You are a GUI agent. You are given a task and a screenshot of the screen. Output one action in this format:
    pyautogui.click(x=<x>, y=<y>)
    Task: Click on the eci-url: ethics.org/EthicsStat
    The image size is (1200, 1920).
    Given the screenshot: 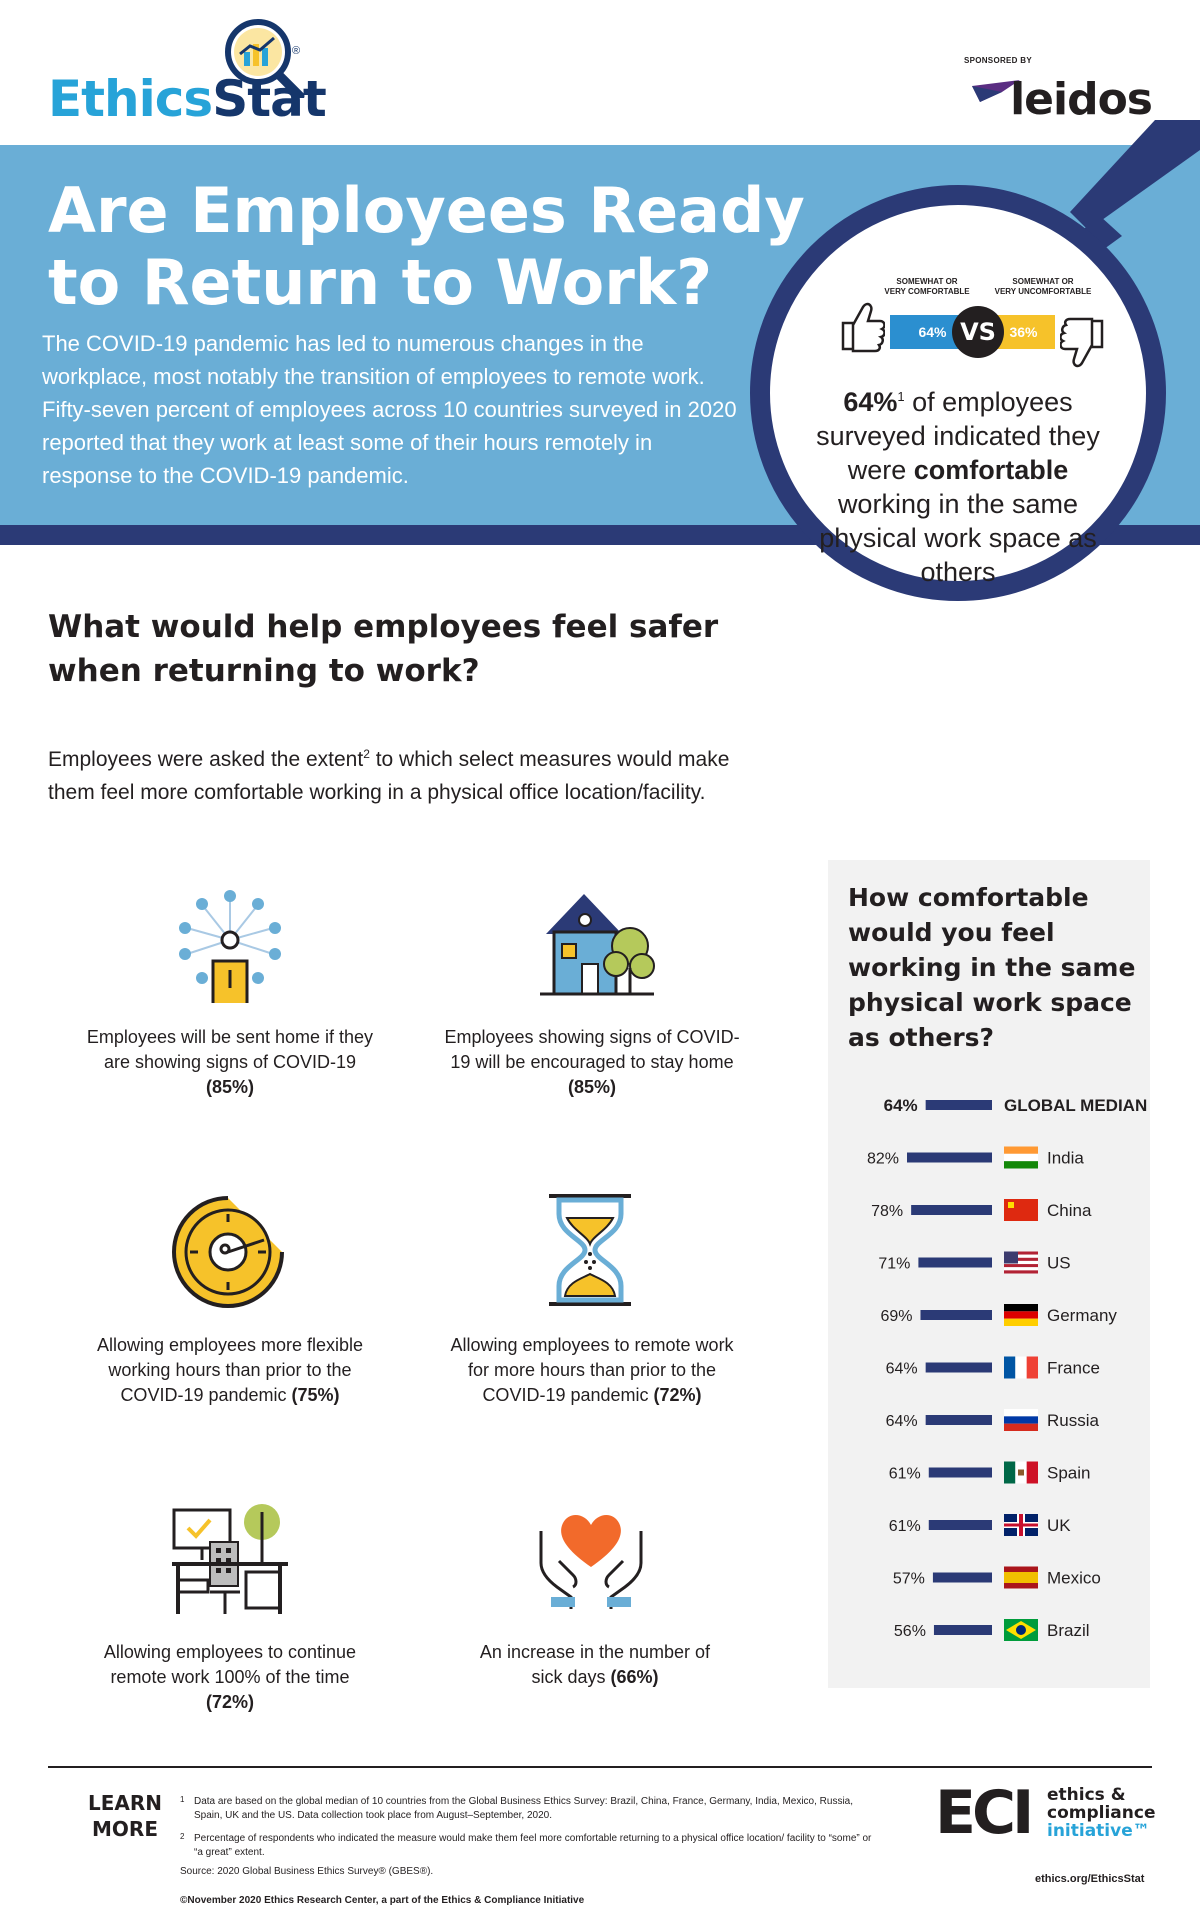 What is the action you would take?
    pyautogui.click(x=1090, y=1879)
    